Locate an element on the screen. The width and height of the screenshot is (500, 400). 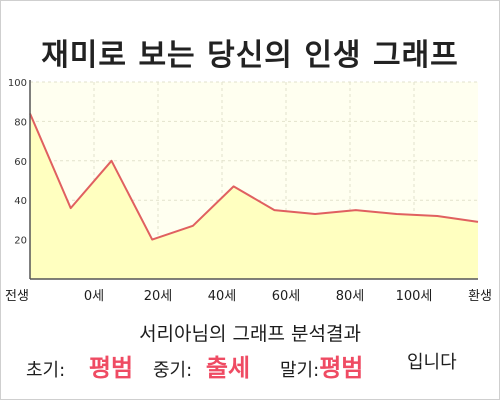
y-tick-label: 80 is located at coordinates (20, 122).